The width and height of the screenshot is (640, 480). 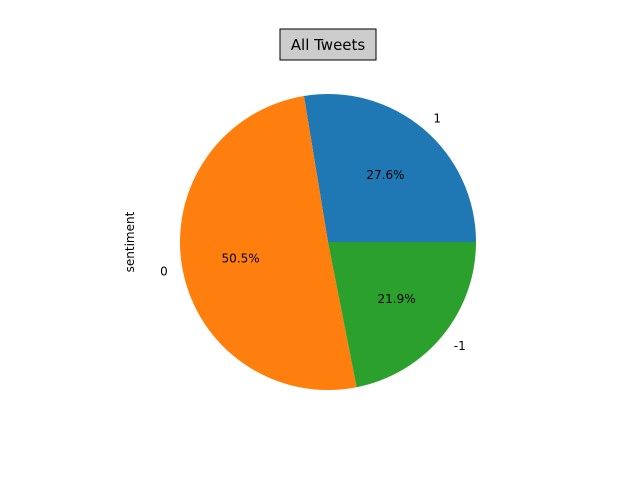 What do you see at coordinates (241, 258) in the screenshot?
I see `slice-percent-label-0: 50.5%` at bounding box center [241, 258].